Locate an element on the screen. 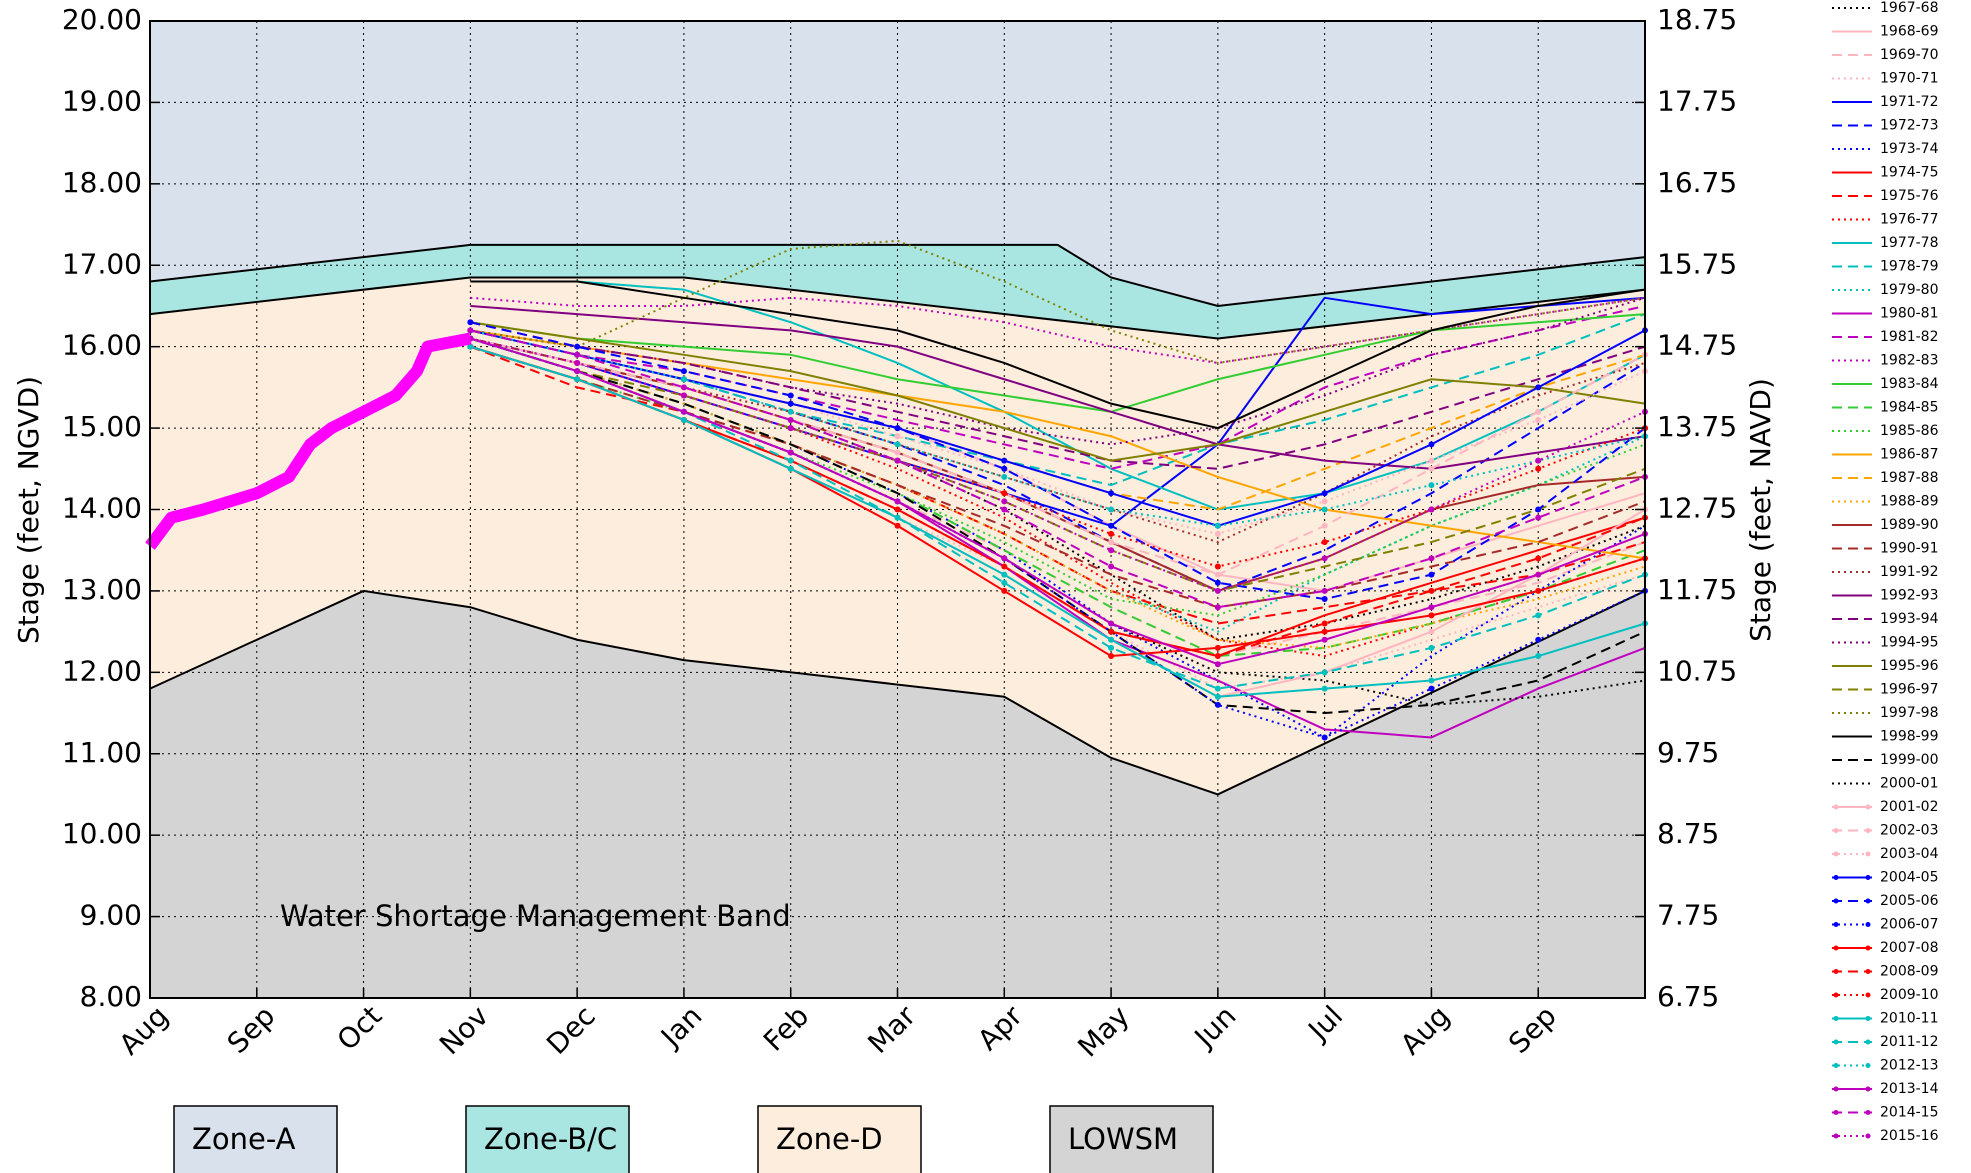 This screenshot has height=1173, width=1971. legend-label: 2001-02 is located at coordinates (1909, 807).